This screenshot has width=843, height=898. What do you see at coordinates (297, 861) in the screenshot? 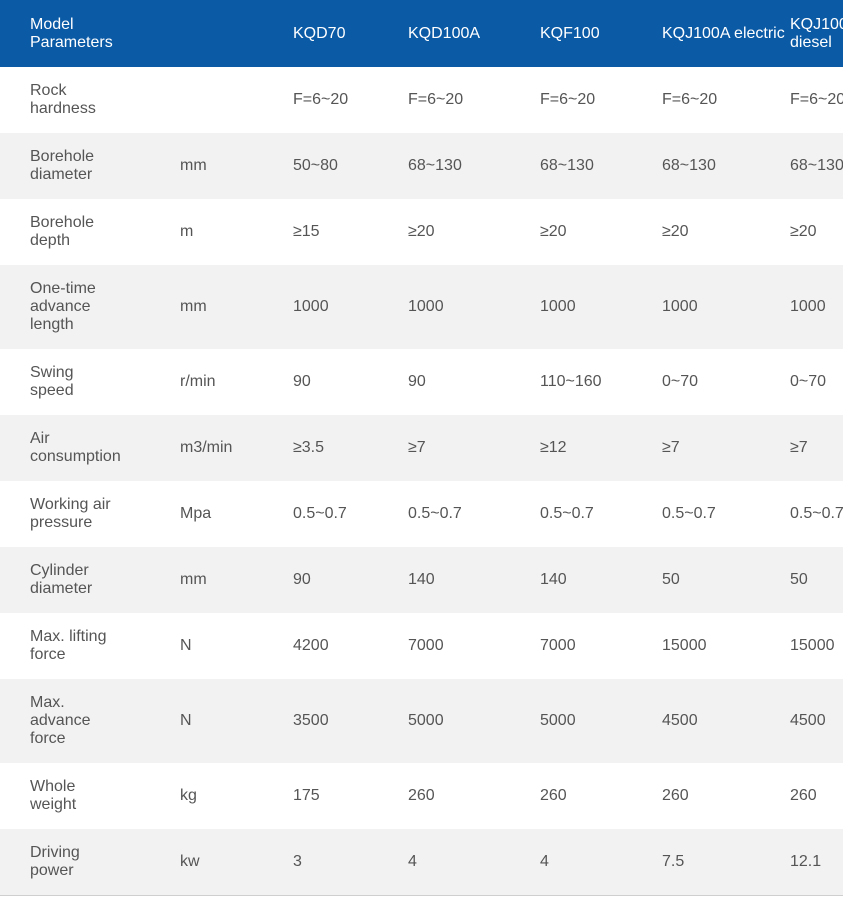
I see `table-cell: 3` at bounding box center [297, 861].